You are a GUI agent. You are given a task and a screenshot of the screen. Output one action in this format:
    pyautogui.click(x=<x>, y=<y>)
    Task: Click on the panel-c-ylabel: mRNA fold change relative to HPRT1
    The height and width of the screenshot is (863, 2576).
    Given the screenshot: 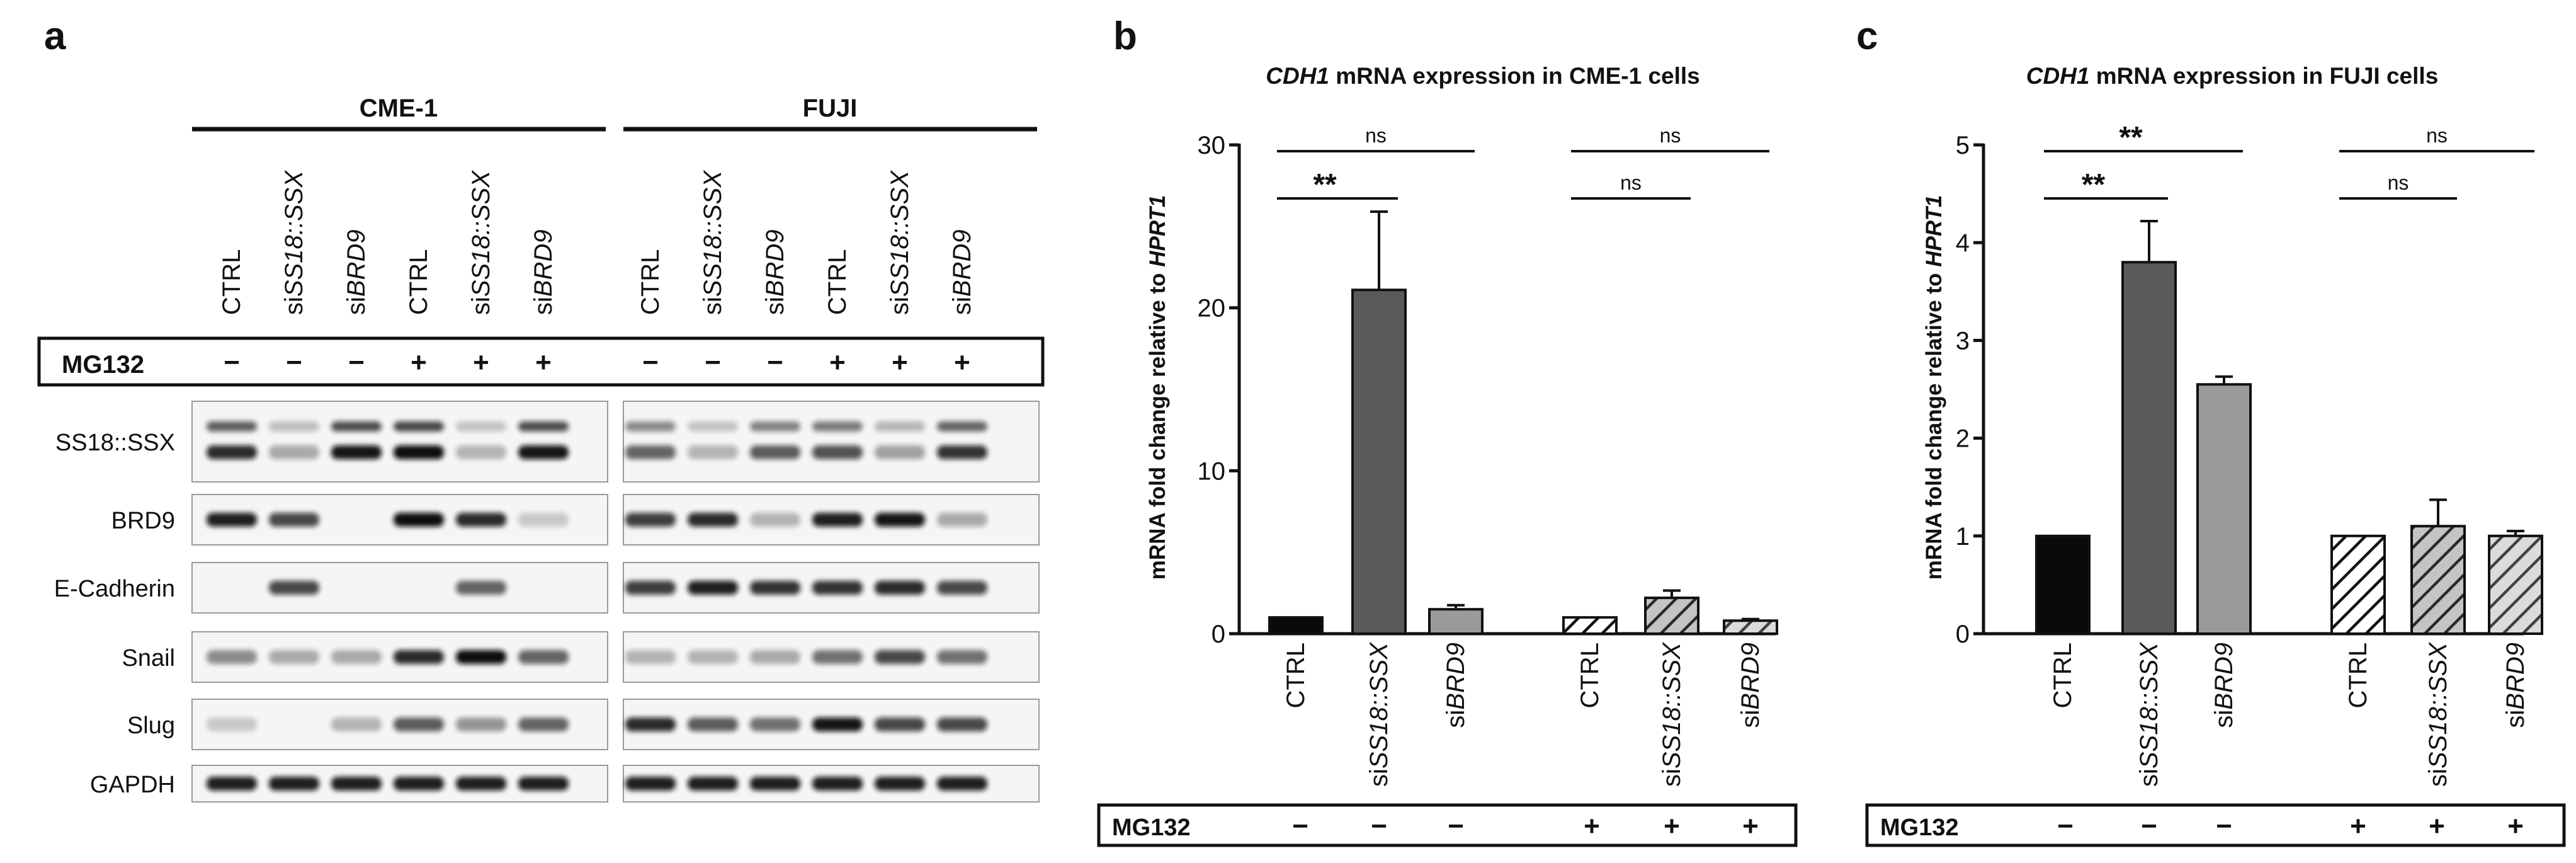 What is the action you would take?
    pyautogui.click(x=1934, y=387)
    